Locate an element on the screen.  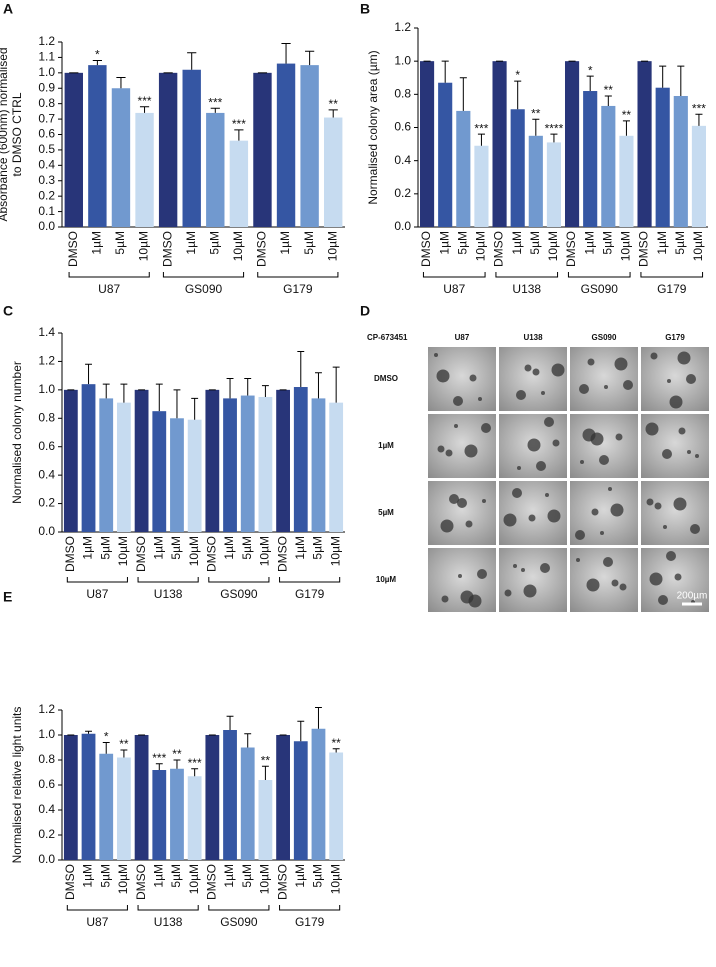
y-tick-label: 0.4 is located at coordinates (46, 809).